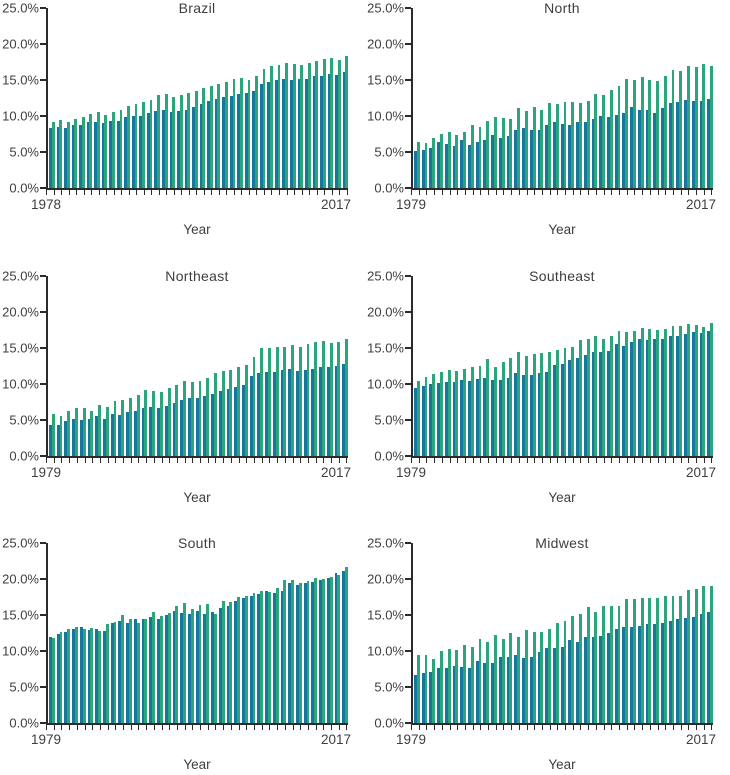  What do you see at coordinates (389, 723) in the screenshot?
I see `y-tick-label: 0.0%` at bounding box center [389, 723].